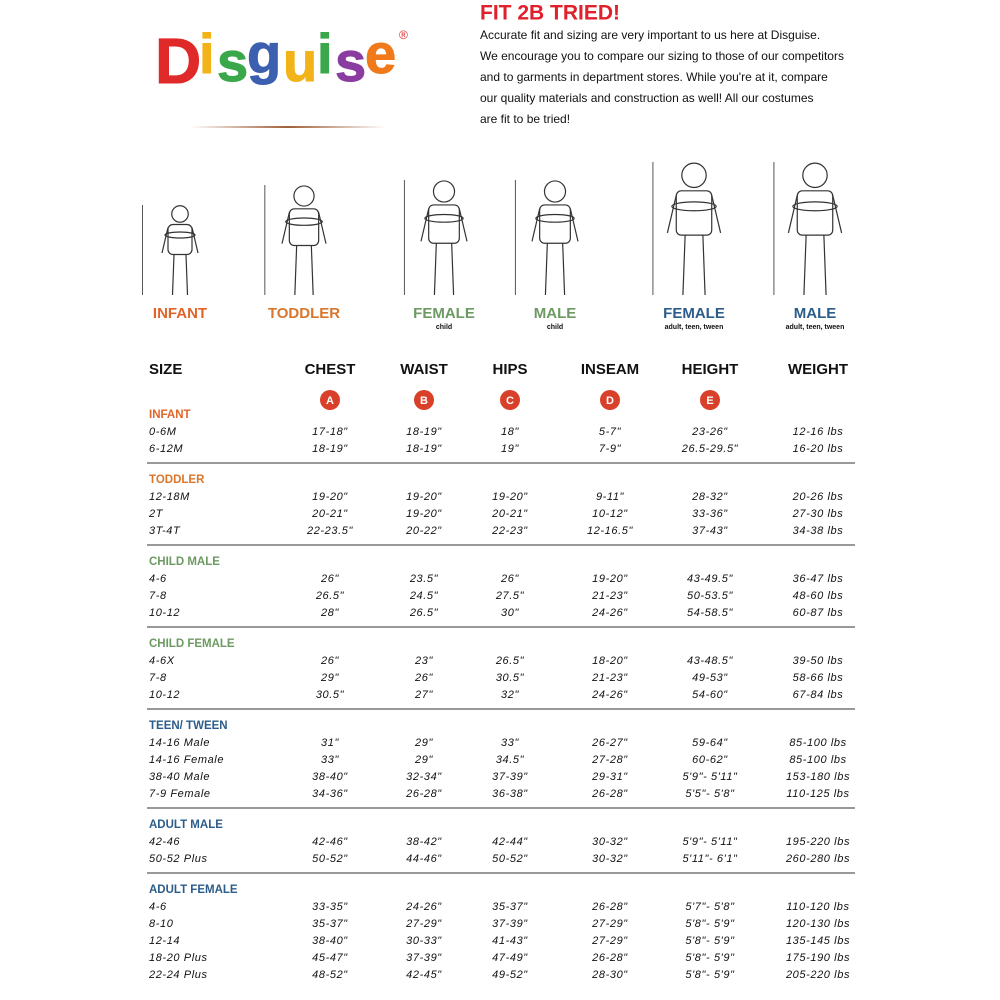  Describe the element at coordinates (818, 514) in the screenshot. I see `cell: 27-30 lbs` at that location.